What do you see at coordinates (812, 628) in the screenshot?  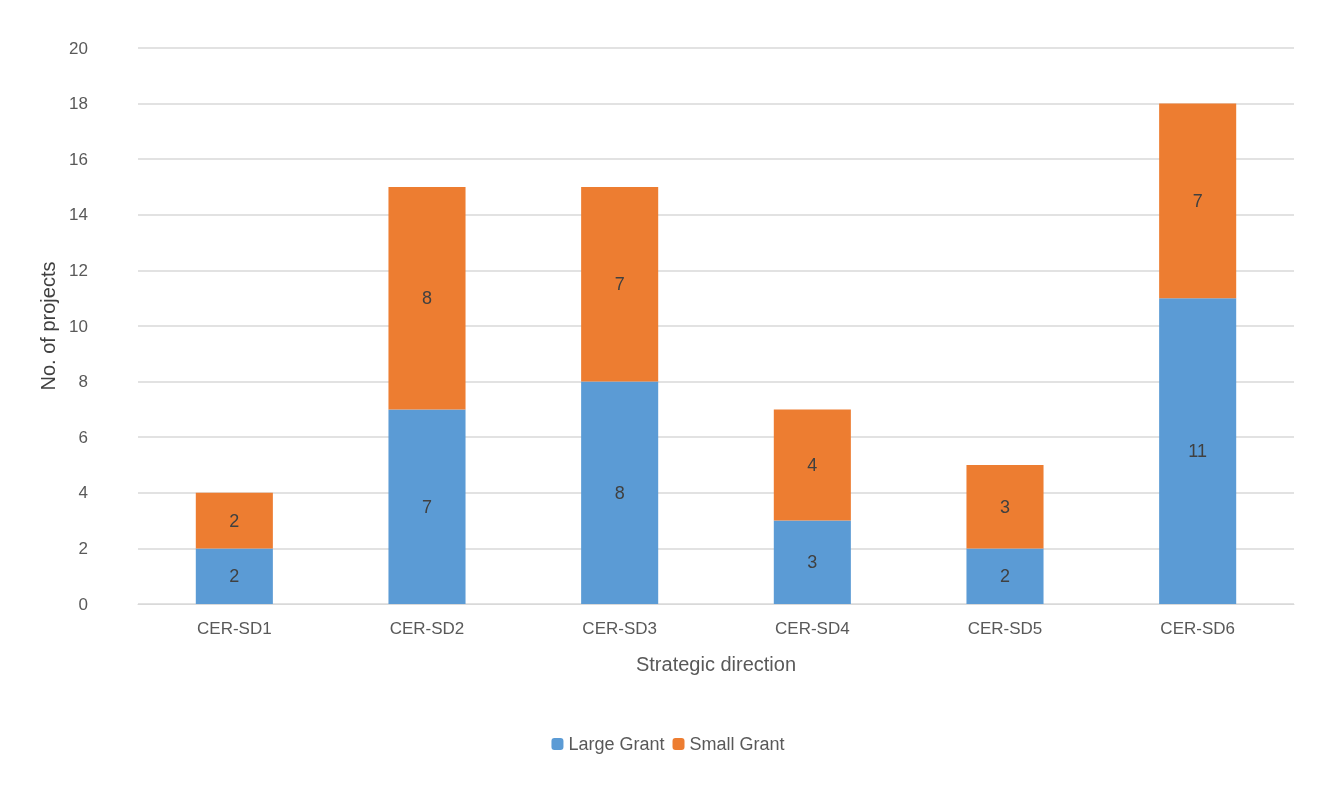 I see `x-tick-label: CER-SD4` at bounding box center [812, 628].